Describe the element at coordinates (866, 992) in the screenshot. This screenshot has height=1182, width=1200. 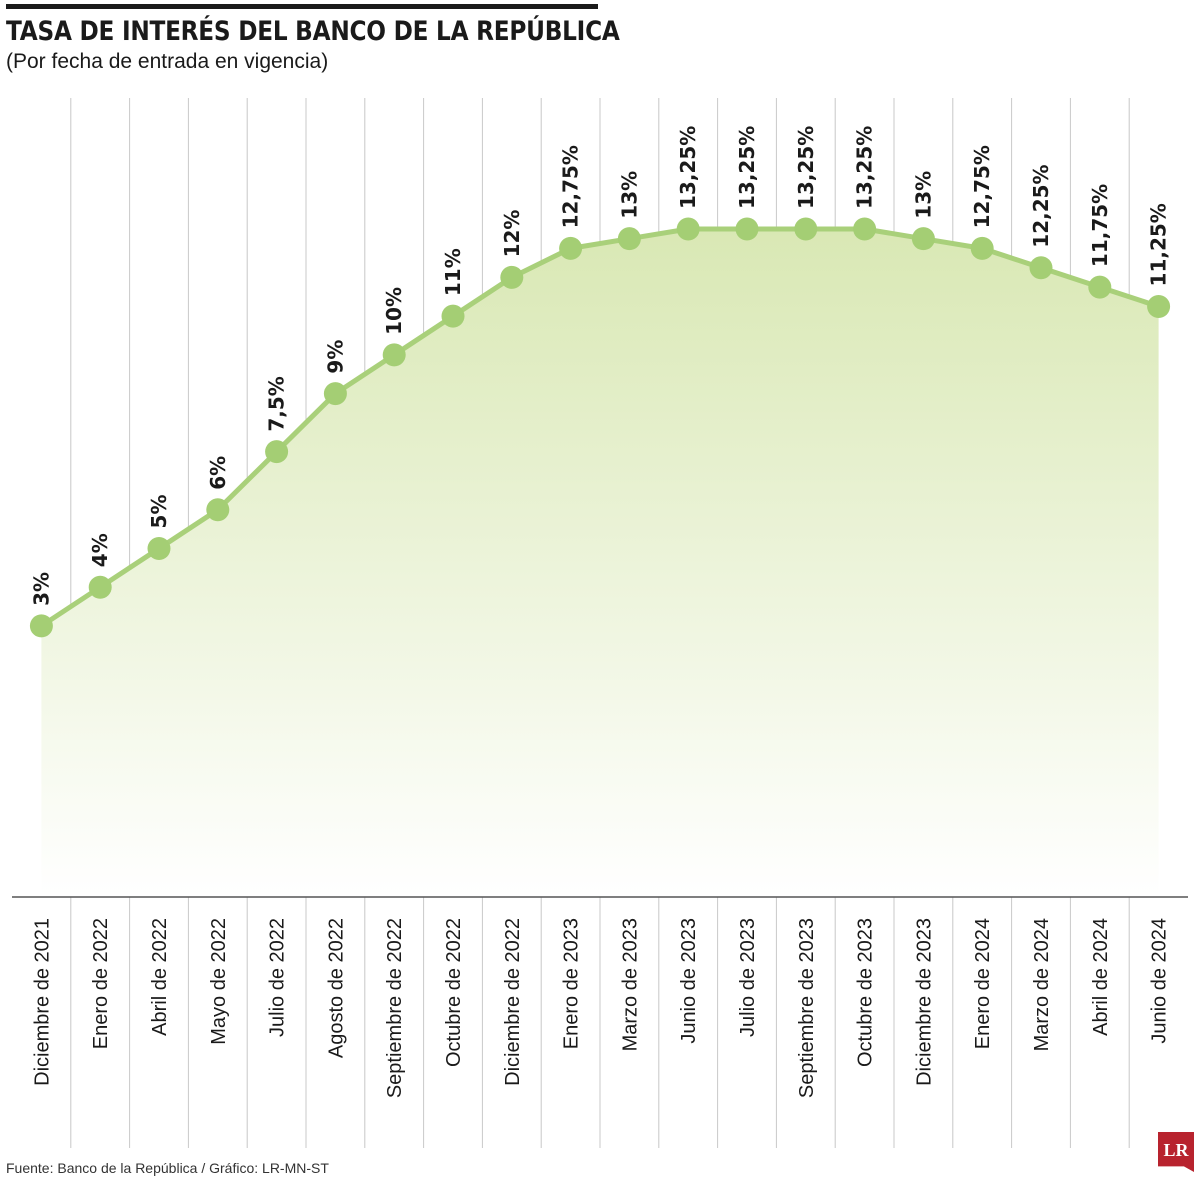
I see `category-label: Octubre de 2023` at that location.